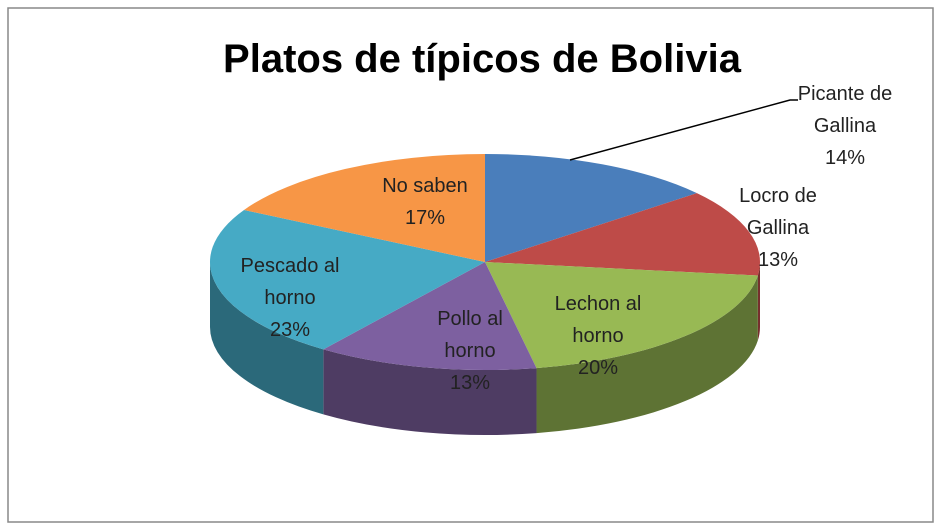  I want to click on data-label-name: Lechon al horno, so click(598, 320).